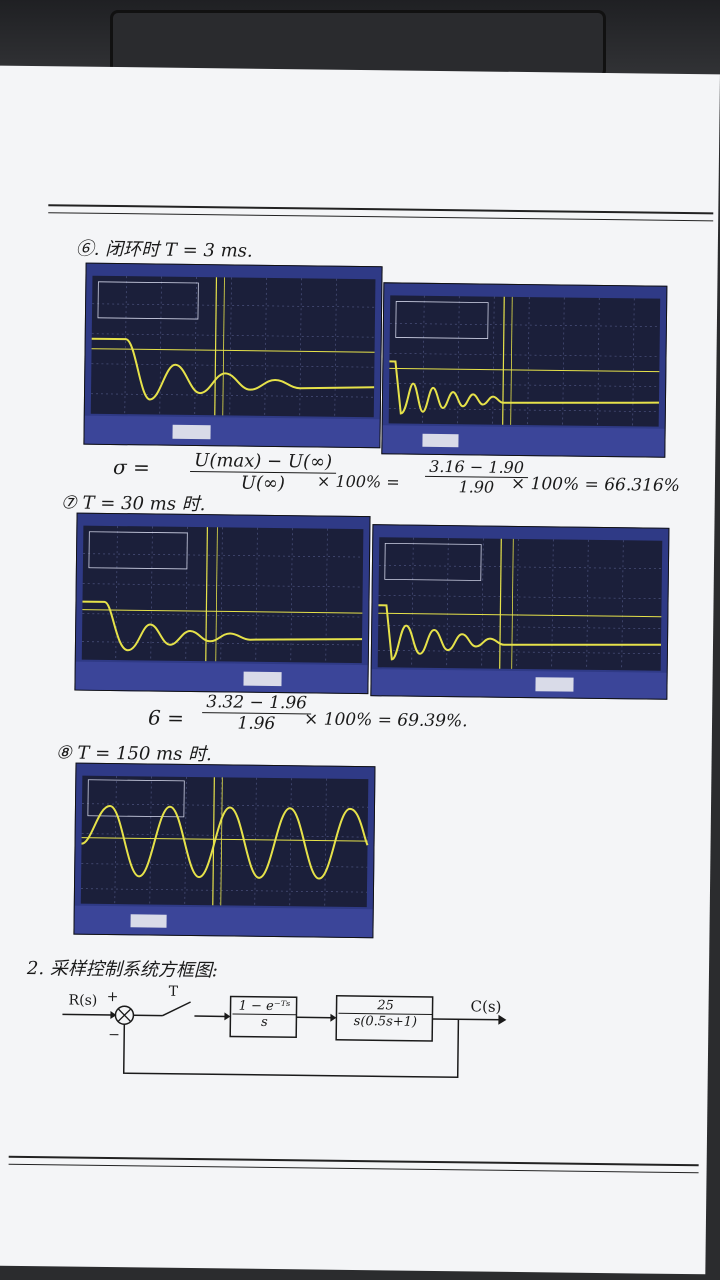 This screenshot has width=720, height=1280. Describe the element at coordinates (164, 250) in the screenshot. I see `section6-heading: ⑥. 闭环时 T = 3 ms.` at that location.